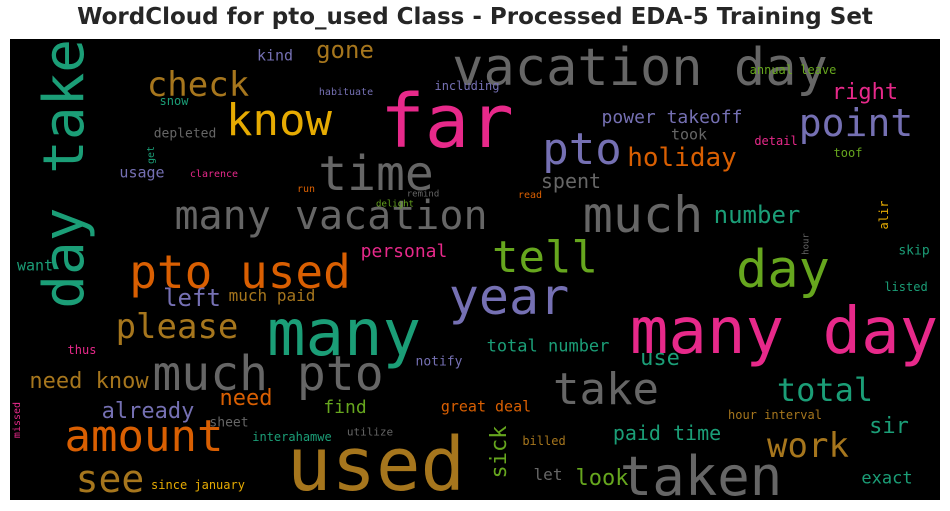 The height and width of the screenshot is (511, 950). I want to click on word-utilize: utilize, so click(370, 432).